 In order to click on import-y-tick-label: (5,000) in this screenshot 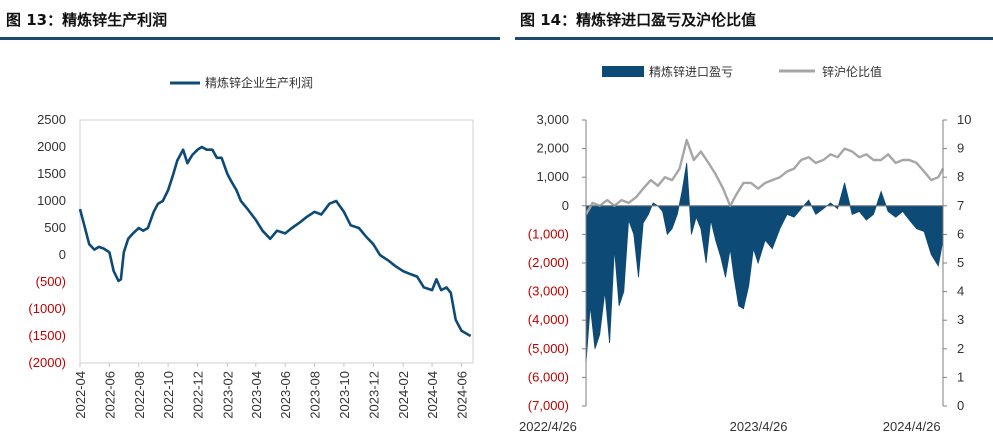, I will do `click(548, 348)`.